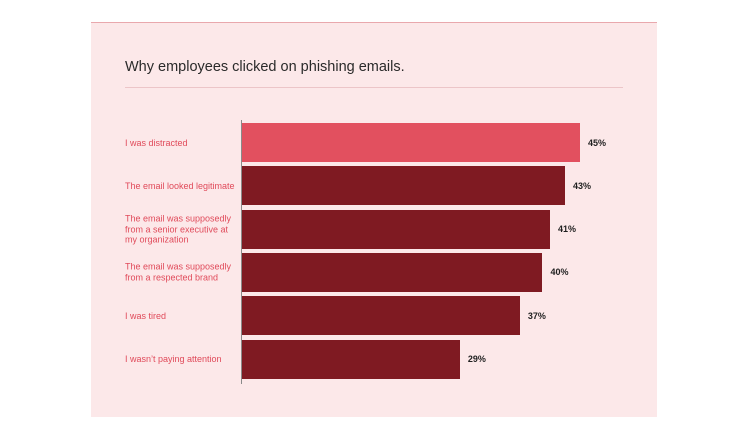 The width and height of the screenshot is (753, 432). Describe the element at coordinates (559, 272) in the screenshot. I see `value-label: 40%` at that location.